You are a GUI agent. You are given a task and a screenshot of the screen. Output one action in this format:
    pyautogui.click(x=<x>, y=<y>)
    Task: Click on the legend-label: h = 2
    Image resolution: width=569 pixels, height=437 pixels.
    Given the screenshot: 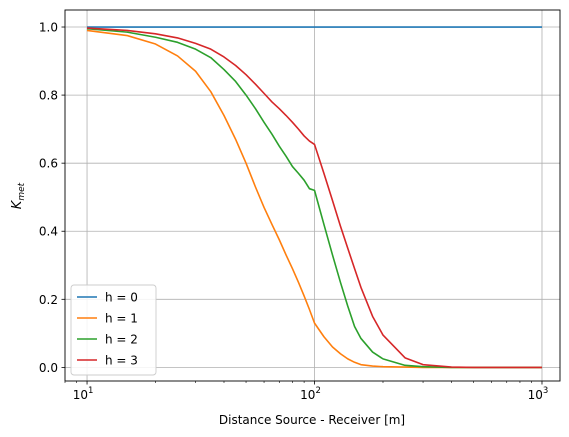 What is the action you would take?
    pyautogui.click(x=121, y=340)
    